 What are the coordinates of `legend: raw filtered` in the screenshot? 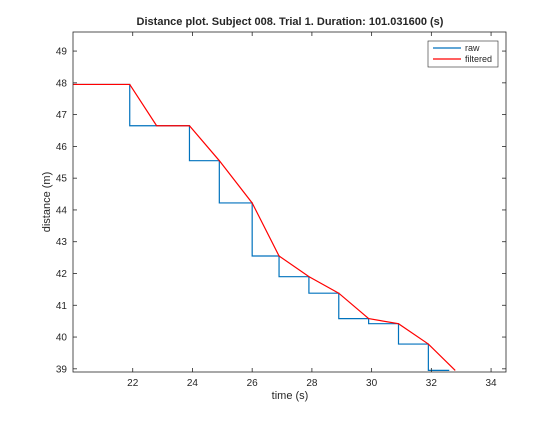 It's located at (463, 54).